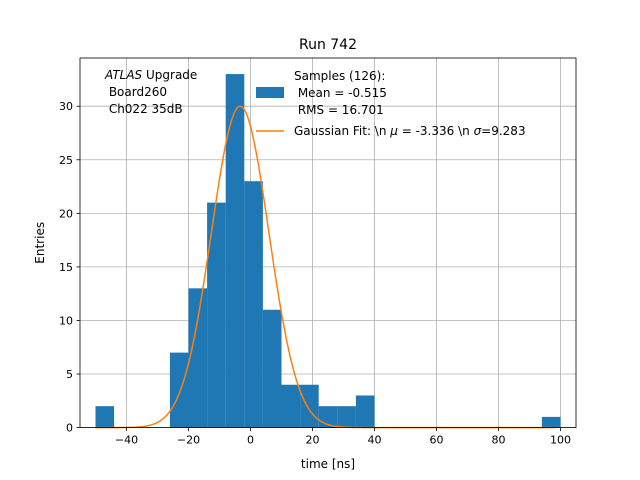  I want to click on y-tick-label: 10, so click(66, 320).